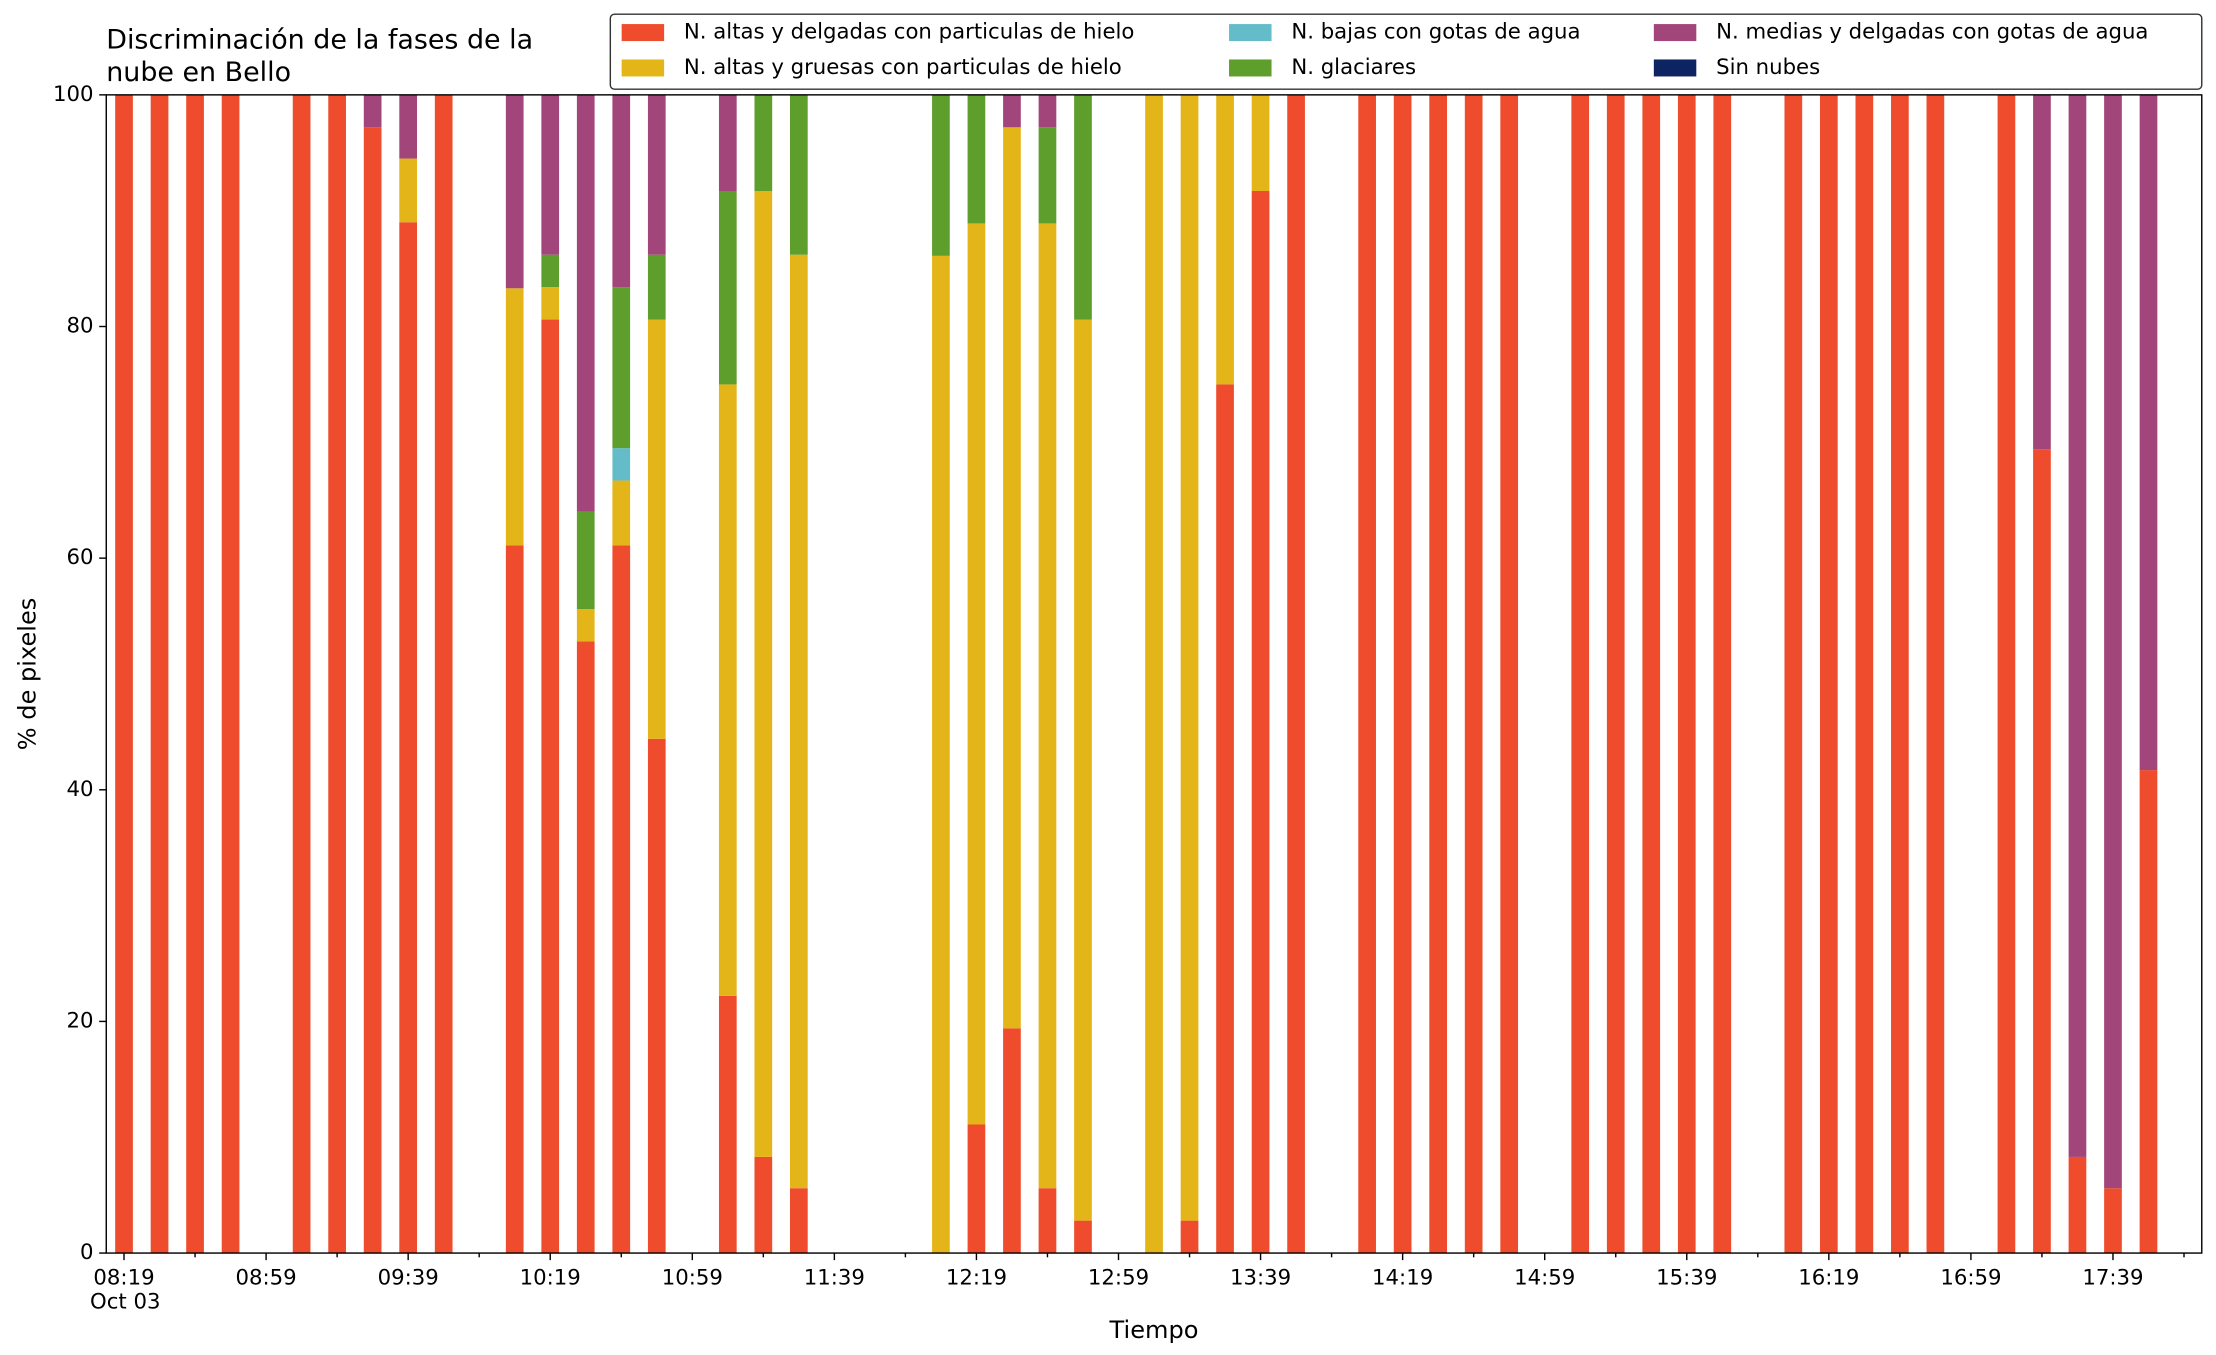 This screenshot has width=2216, height=1355. I want to click on y-tick-label: 60, so click(80, 557).